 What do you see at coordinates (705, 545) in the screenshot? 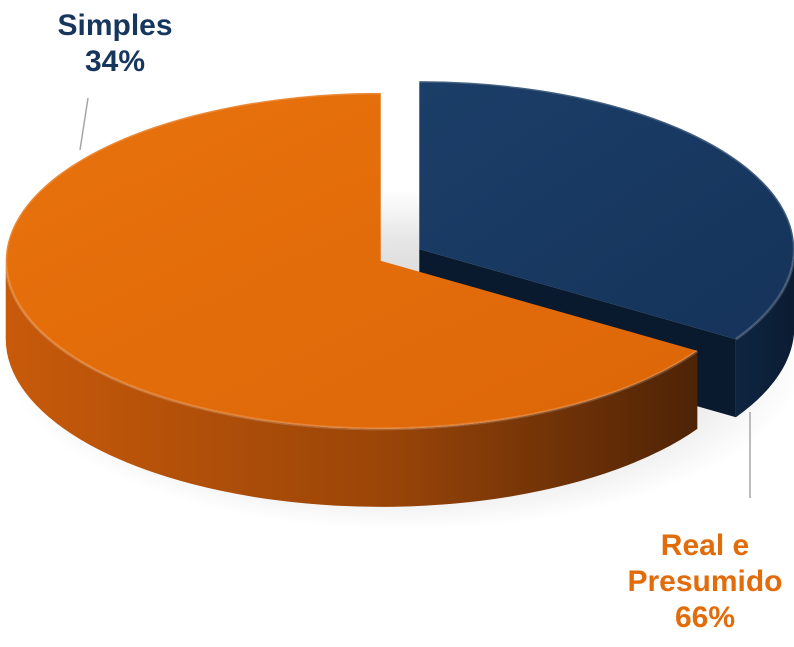
I see `slice-name-real-line1: Real e` at bounding box center [705, 545].